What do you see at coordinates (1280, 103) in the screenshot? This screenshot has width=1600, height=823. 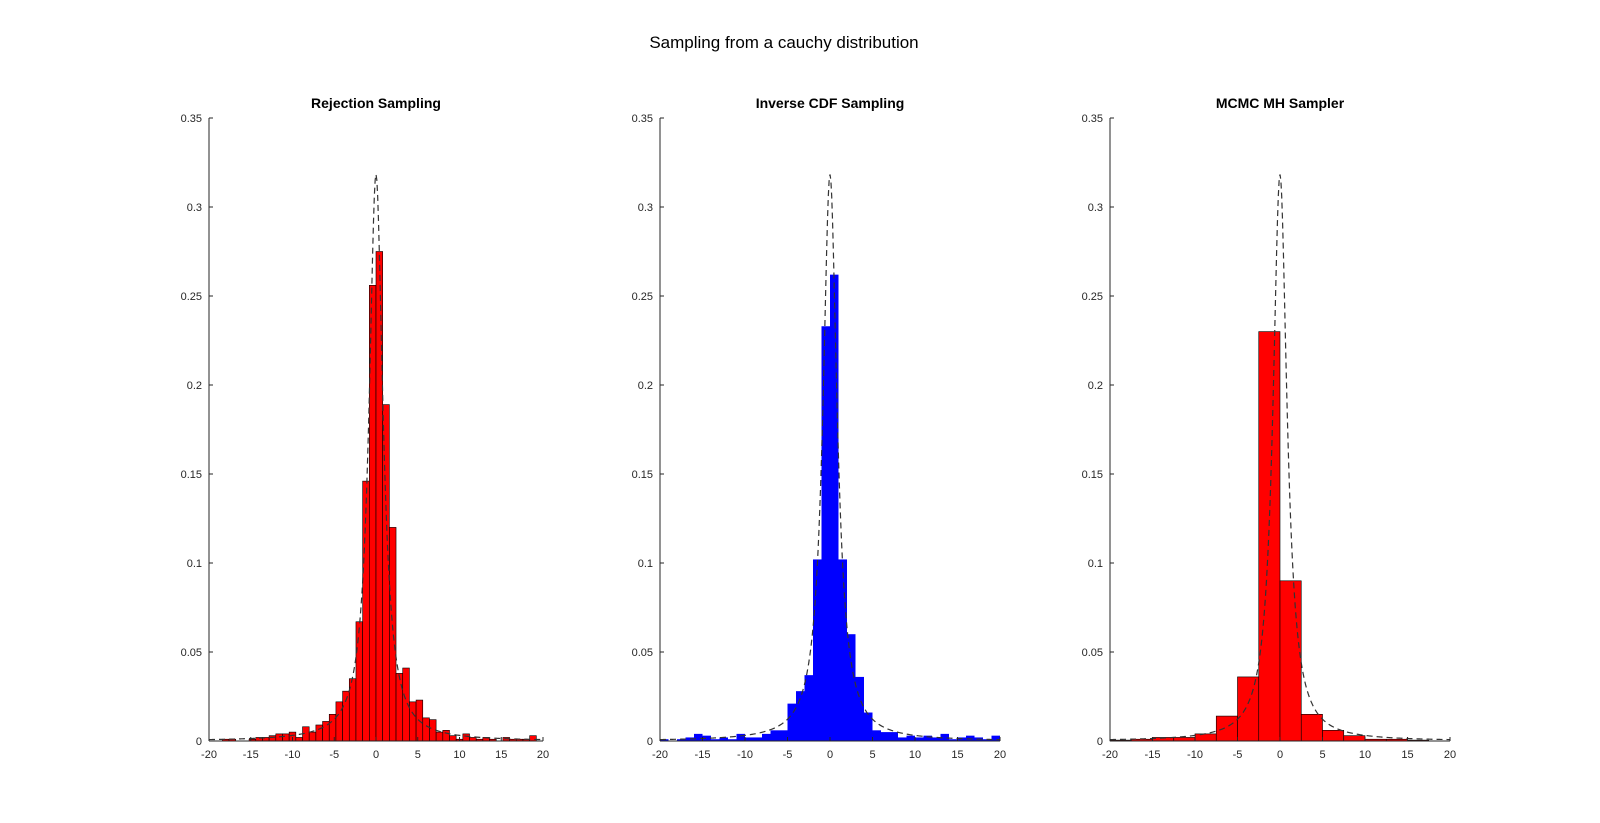 I see `subplot-title: MCMC MH Sampler` at bounding box center [1280, 103].